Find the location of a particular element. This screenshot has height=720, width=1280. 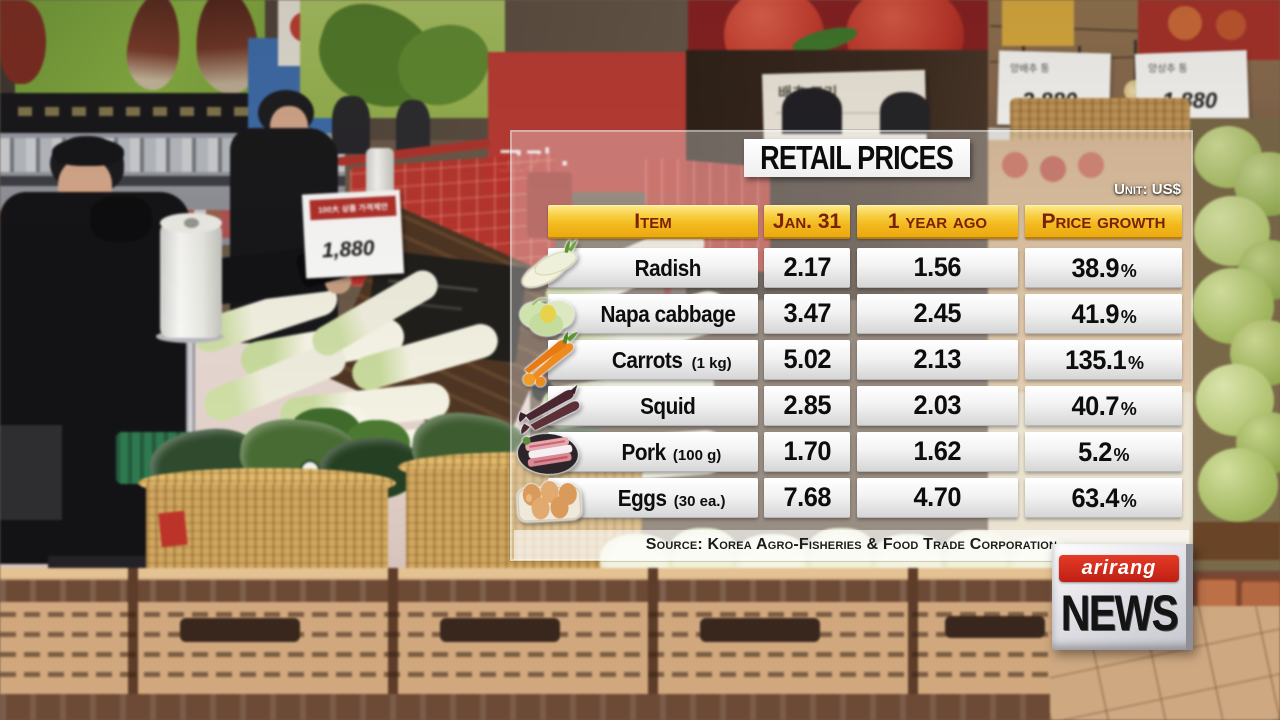

boot is located at coordinates (152, 705).